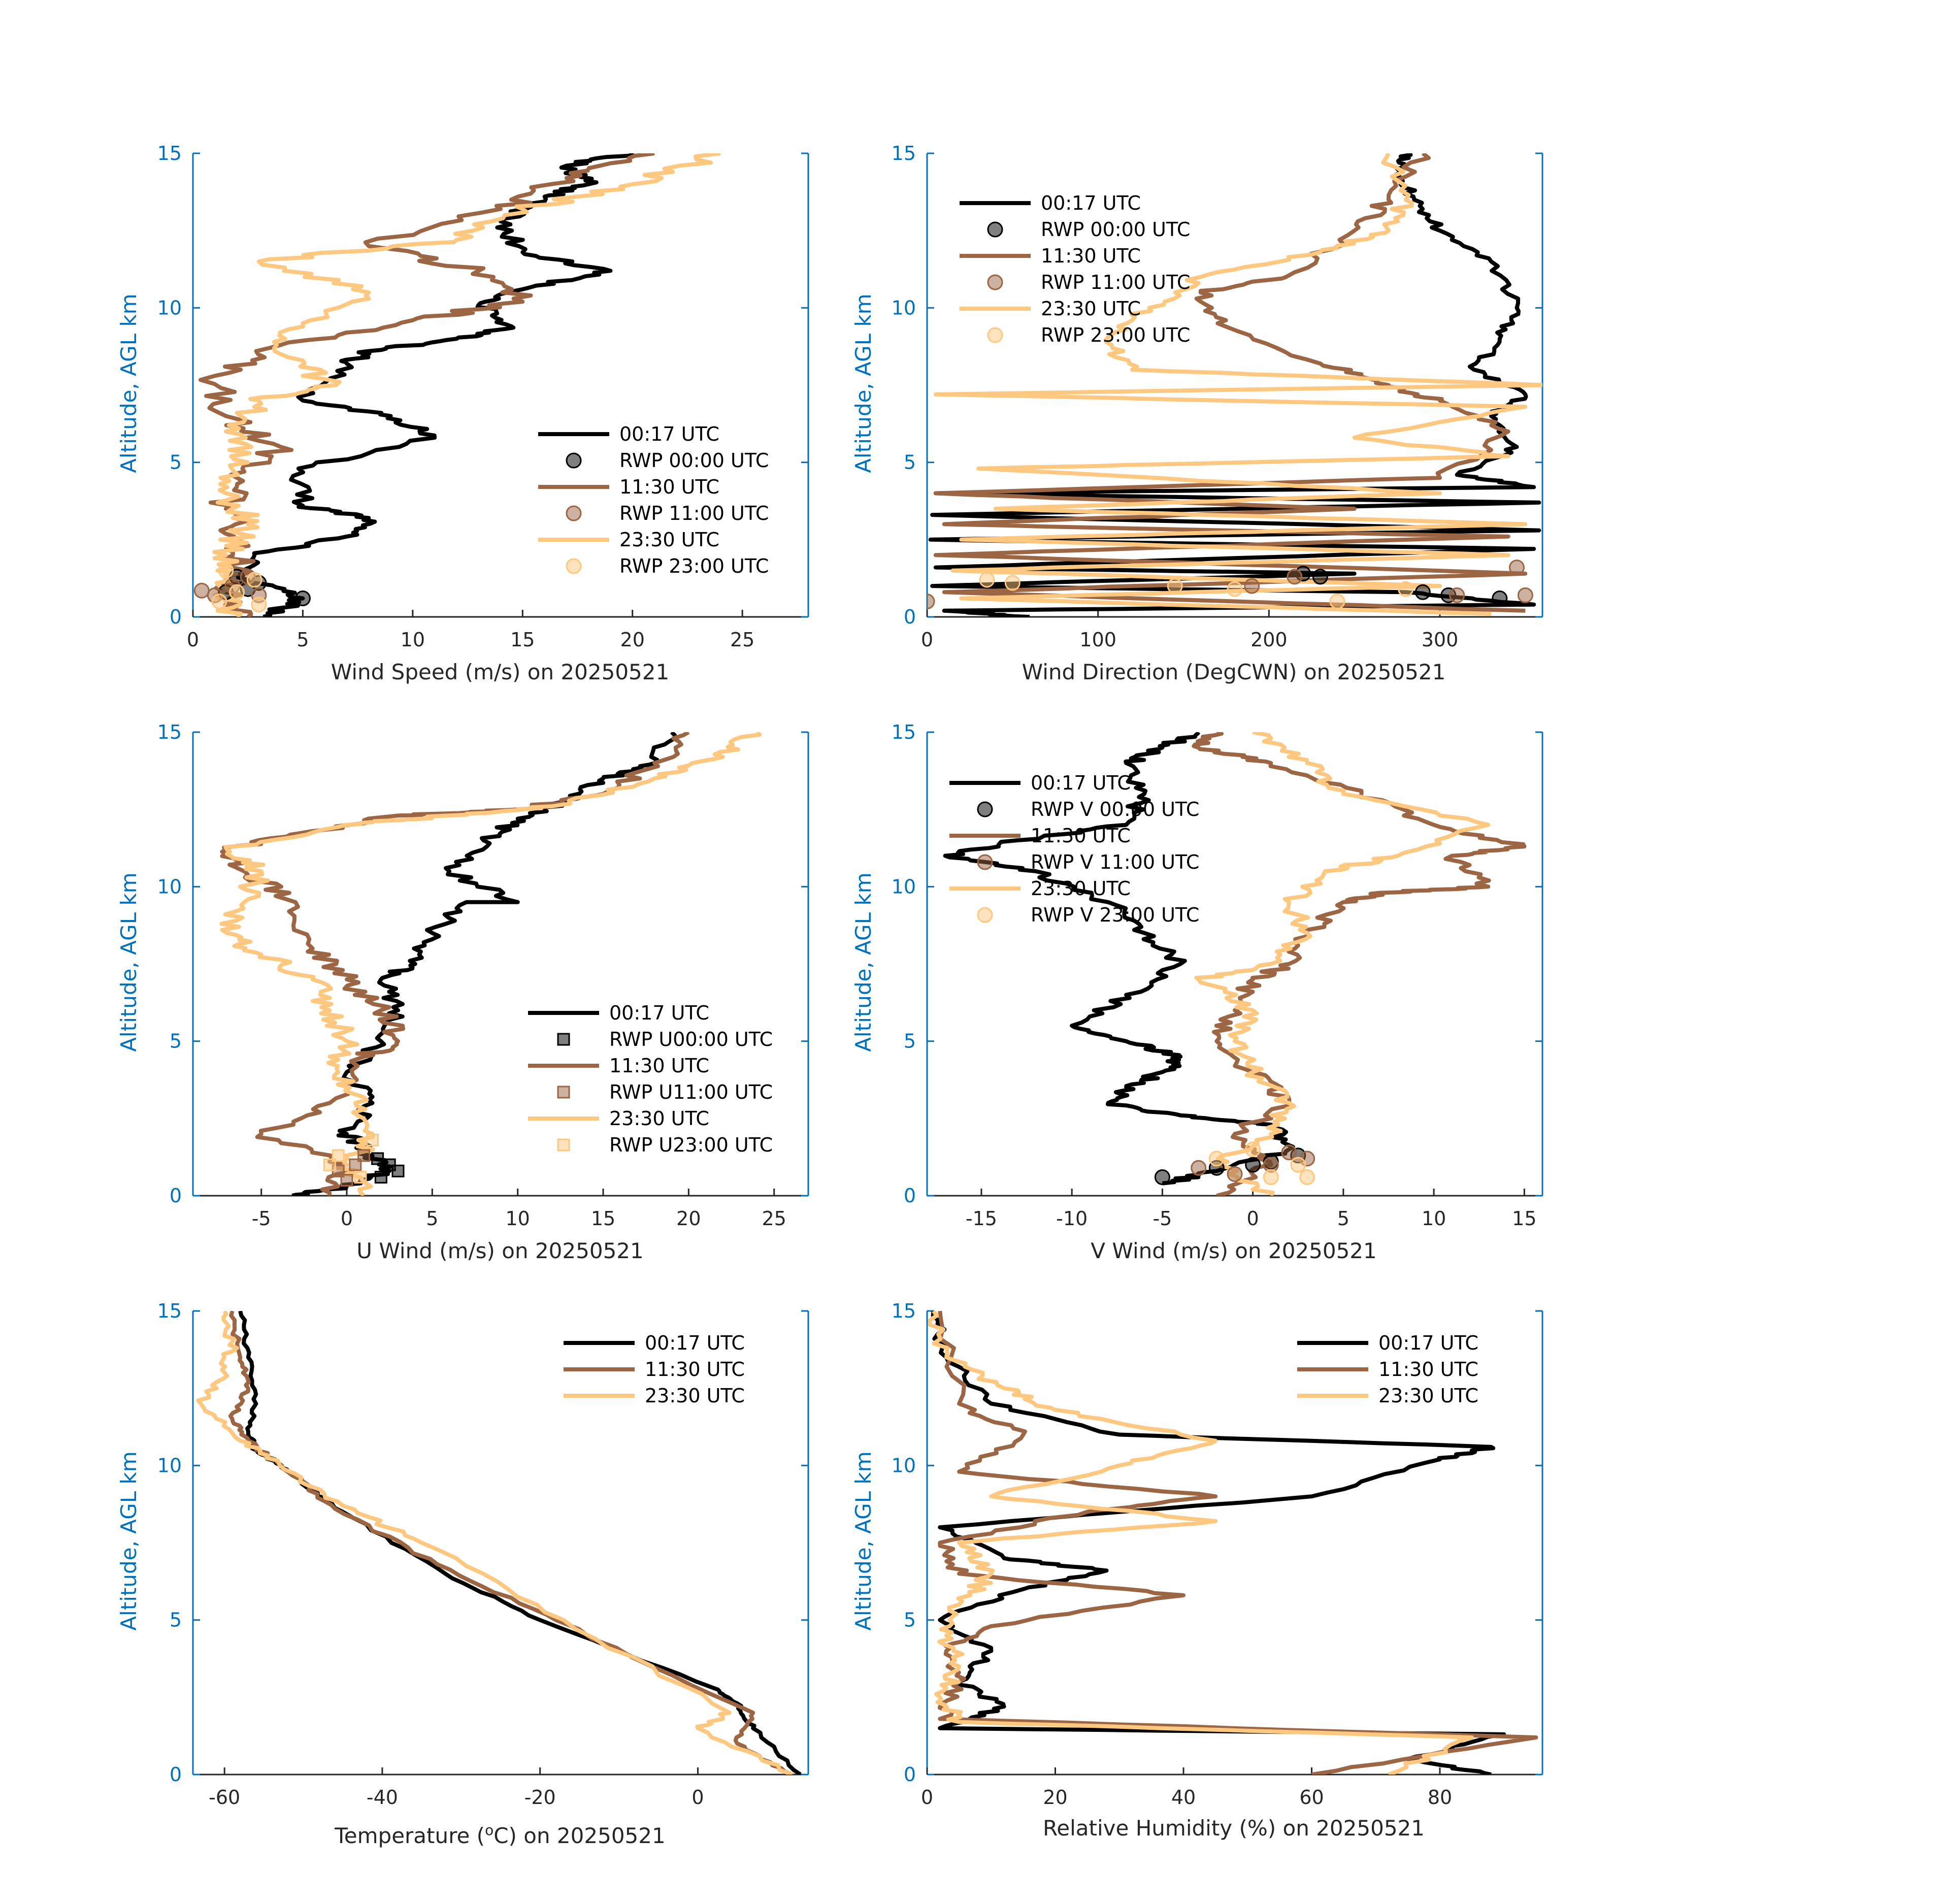 Image resolution: width=1942 pixels, height=1904 pixels. Describe the element at coordinates (863, 962) in the screenshot. I see `ylabel-v-wind: Altitude, AGL km` at that location.